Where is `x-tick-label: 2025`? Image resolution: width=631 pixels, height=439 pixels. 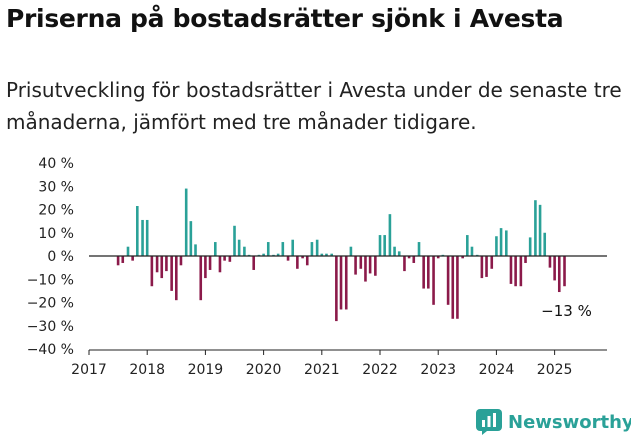
x-tick-label: 2025 is located at coordinates (555, 370).